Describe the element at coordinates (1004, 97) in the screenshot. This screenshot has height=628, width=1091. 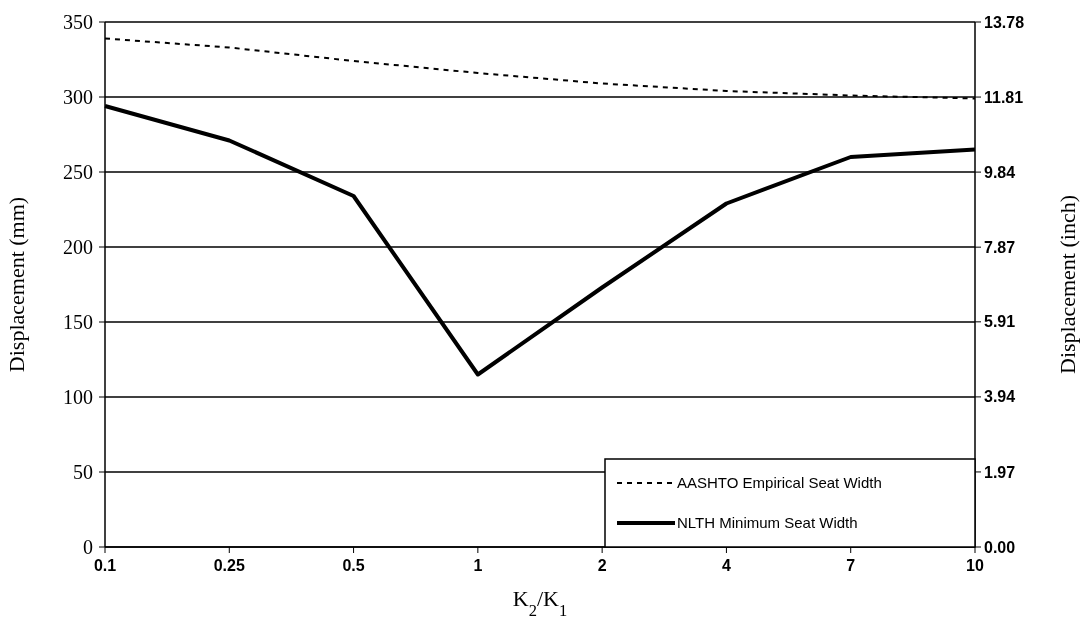
I see `y2-tick-label: 11.81` at that location.